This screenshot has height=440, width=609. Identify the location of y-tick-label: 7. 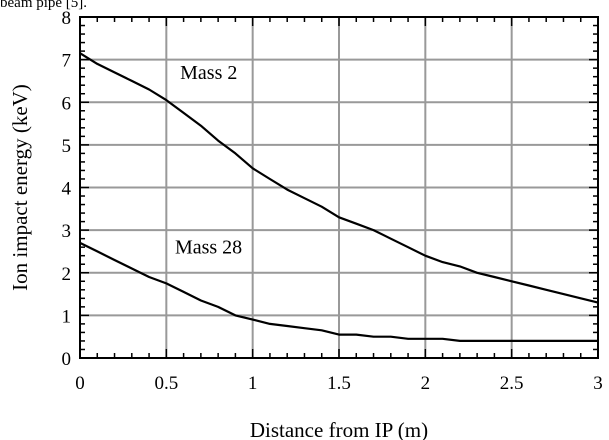
(67, 61).